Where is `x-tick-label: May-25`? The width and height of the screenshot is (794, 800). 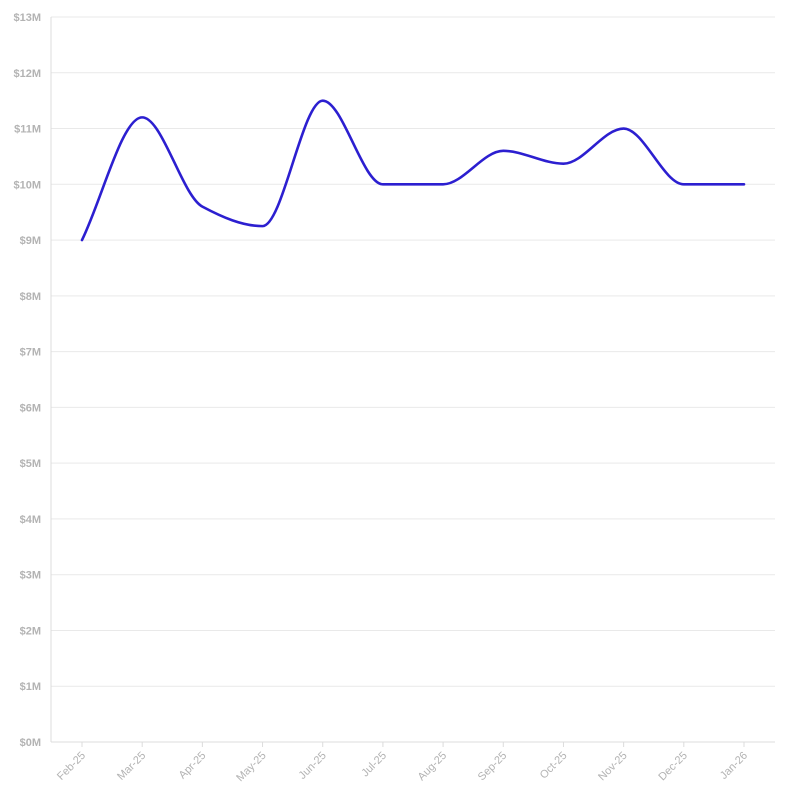 x-tick-label: May-25 is located at coordinates (251, 767).